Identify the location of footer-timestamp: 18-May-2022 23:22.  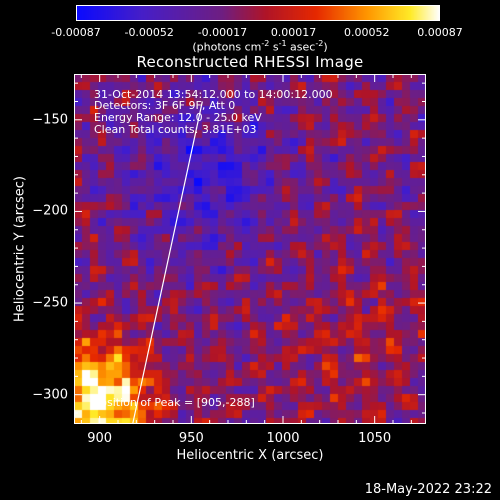
(428, 489).